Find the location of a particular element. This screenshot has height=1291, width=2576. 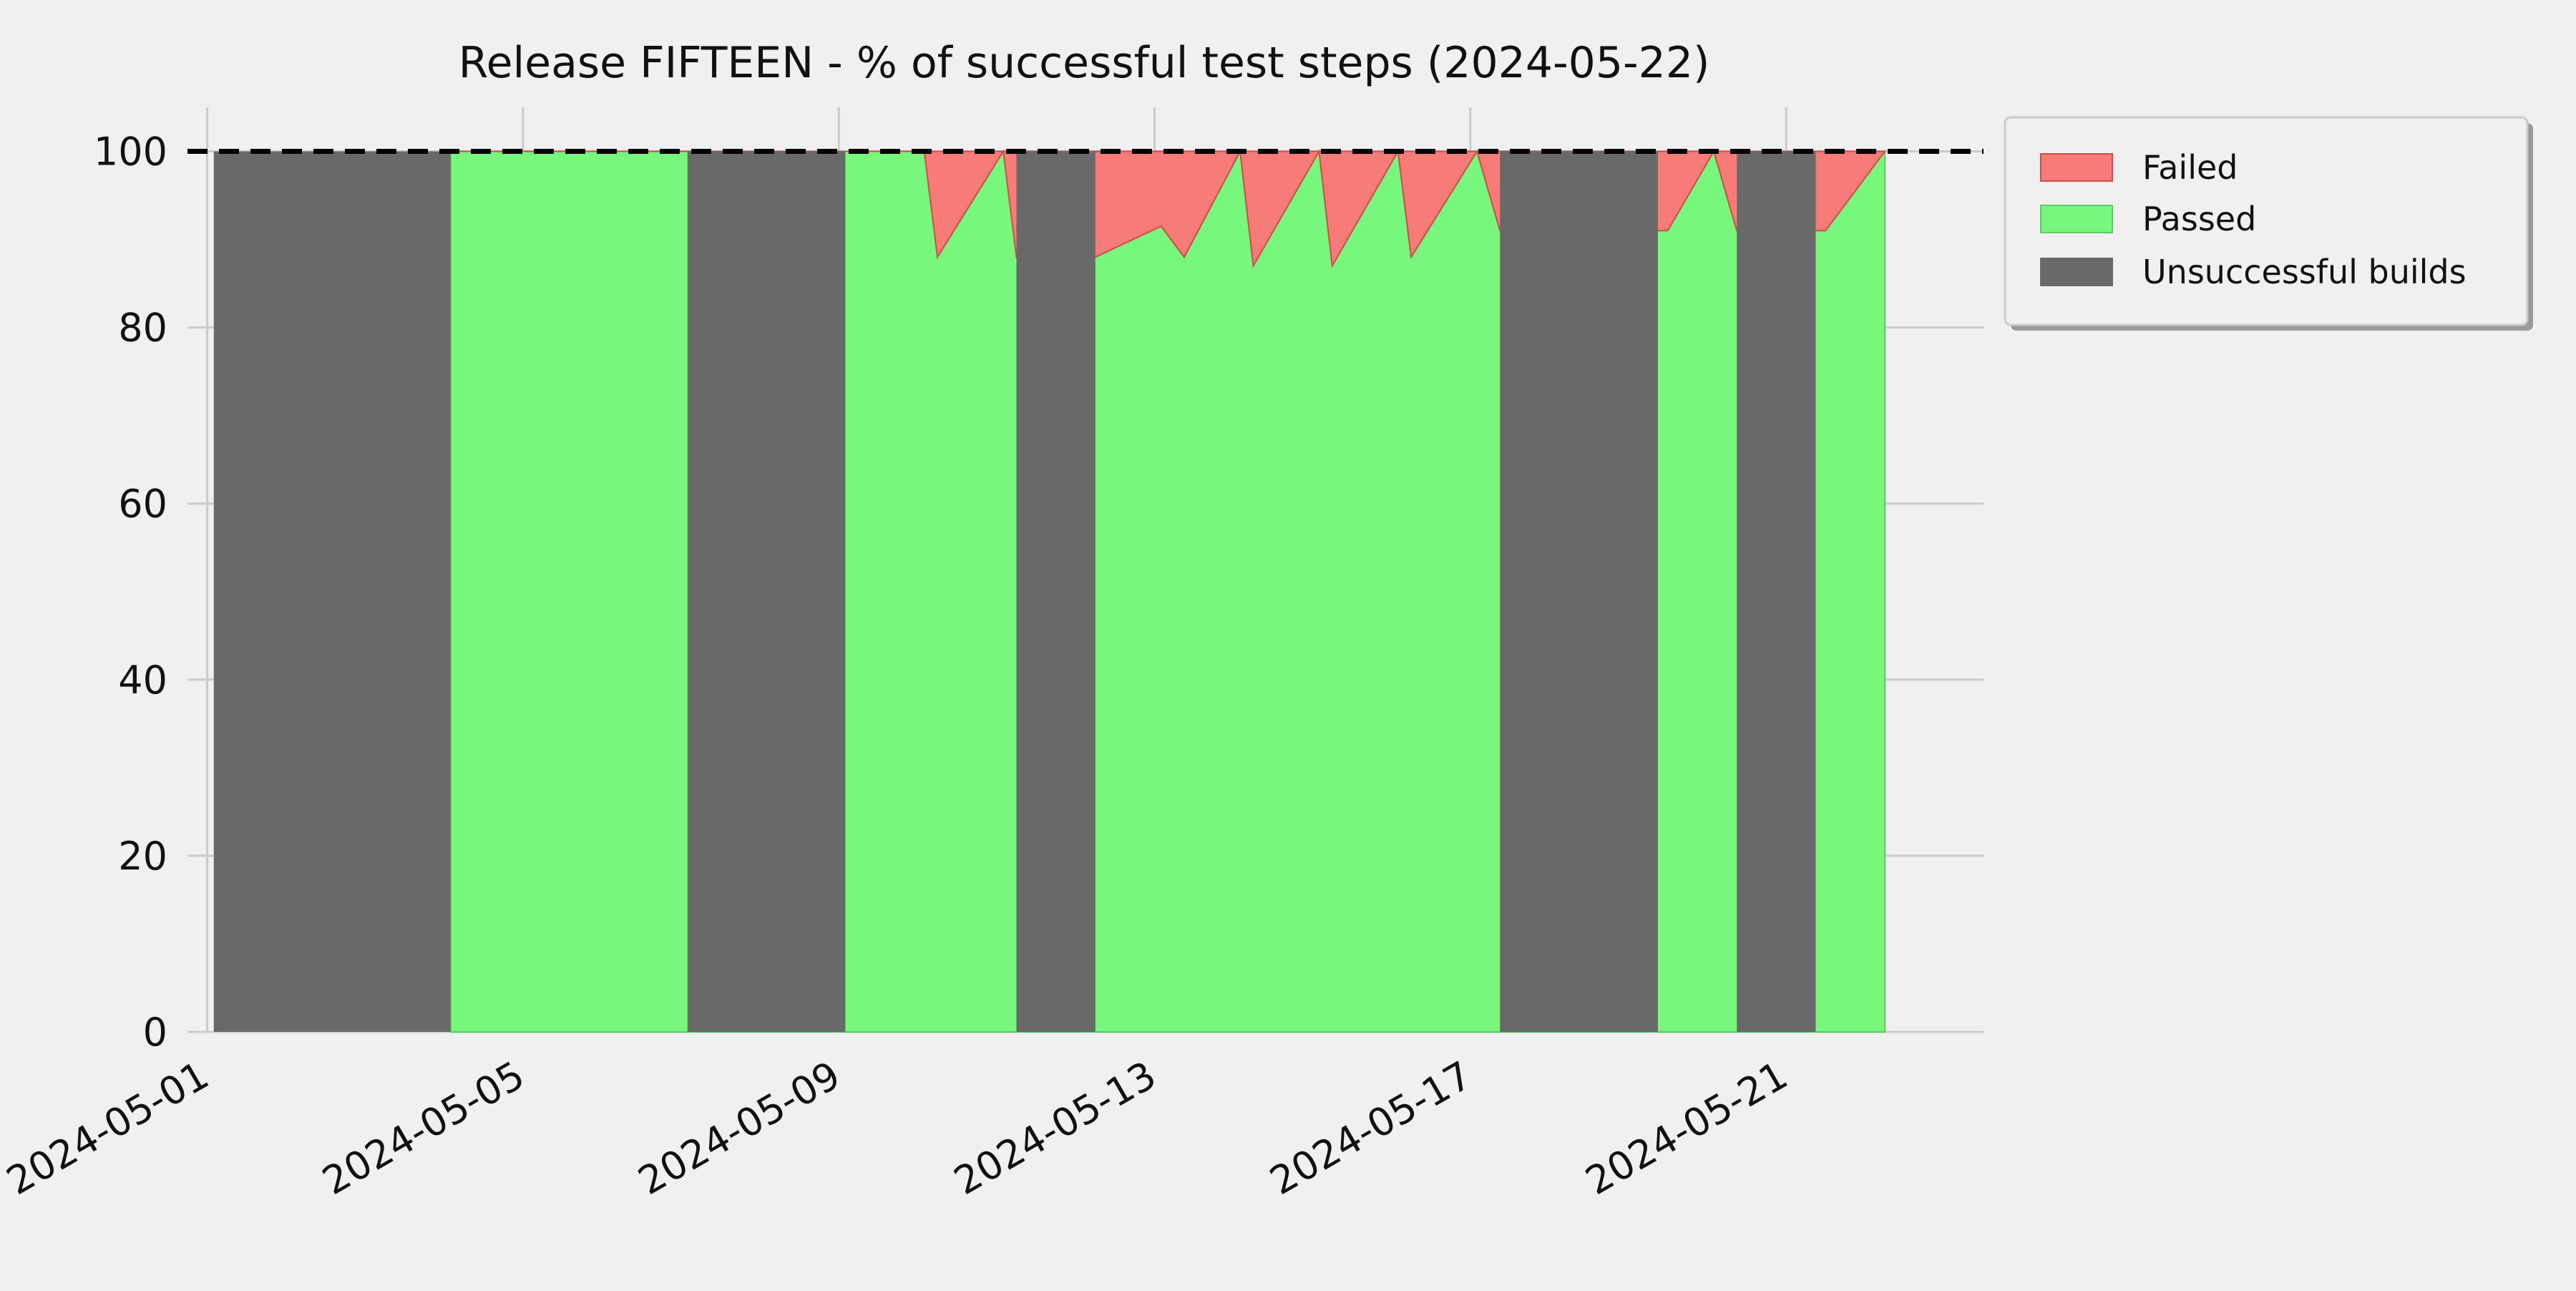

legend-label-unsuccessful: Unsuccessful builds is located at coordinates (2304, 272).